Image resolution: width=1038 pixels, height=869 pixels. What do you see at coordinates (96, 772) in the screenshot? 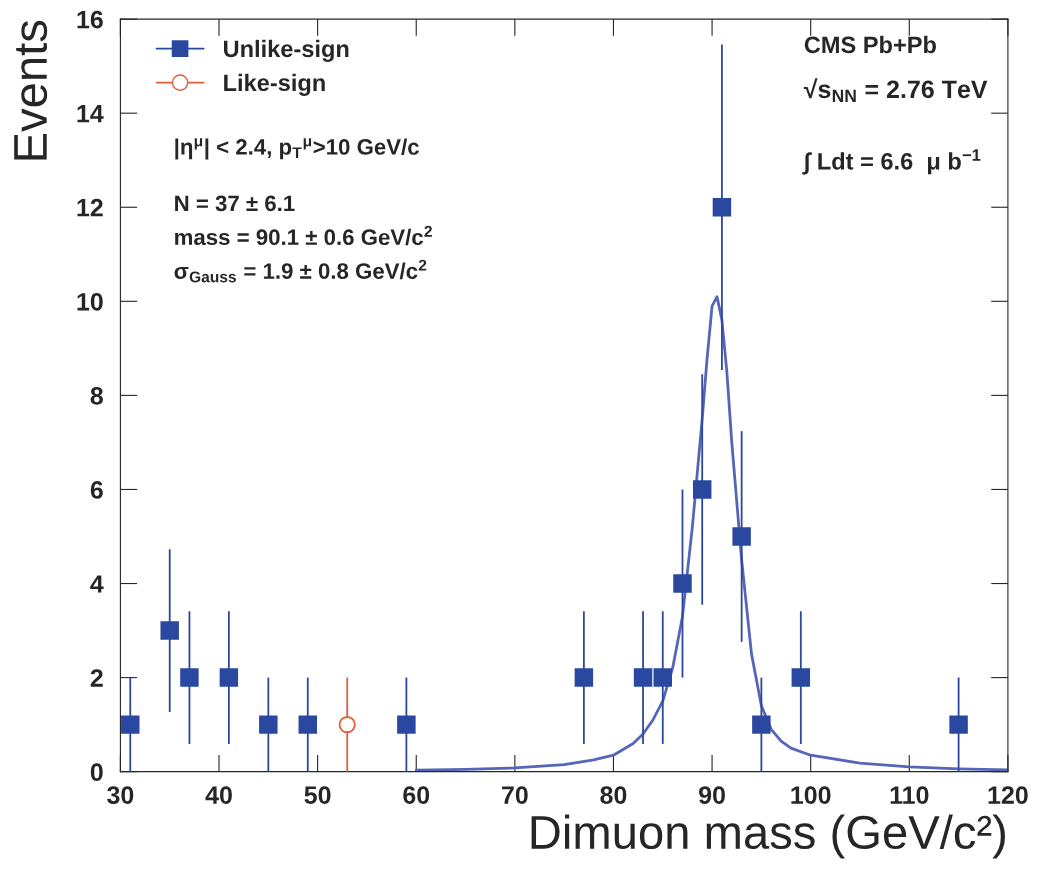
I see `y-tick-label: 0` at bounding box center [96, 772].